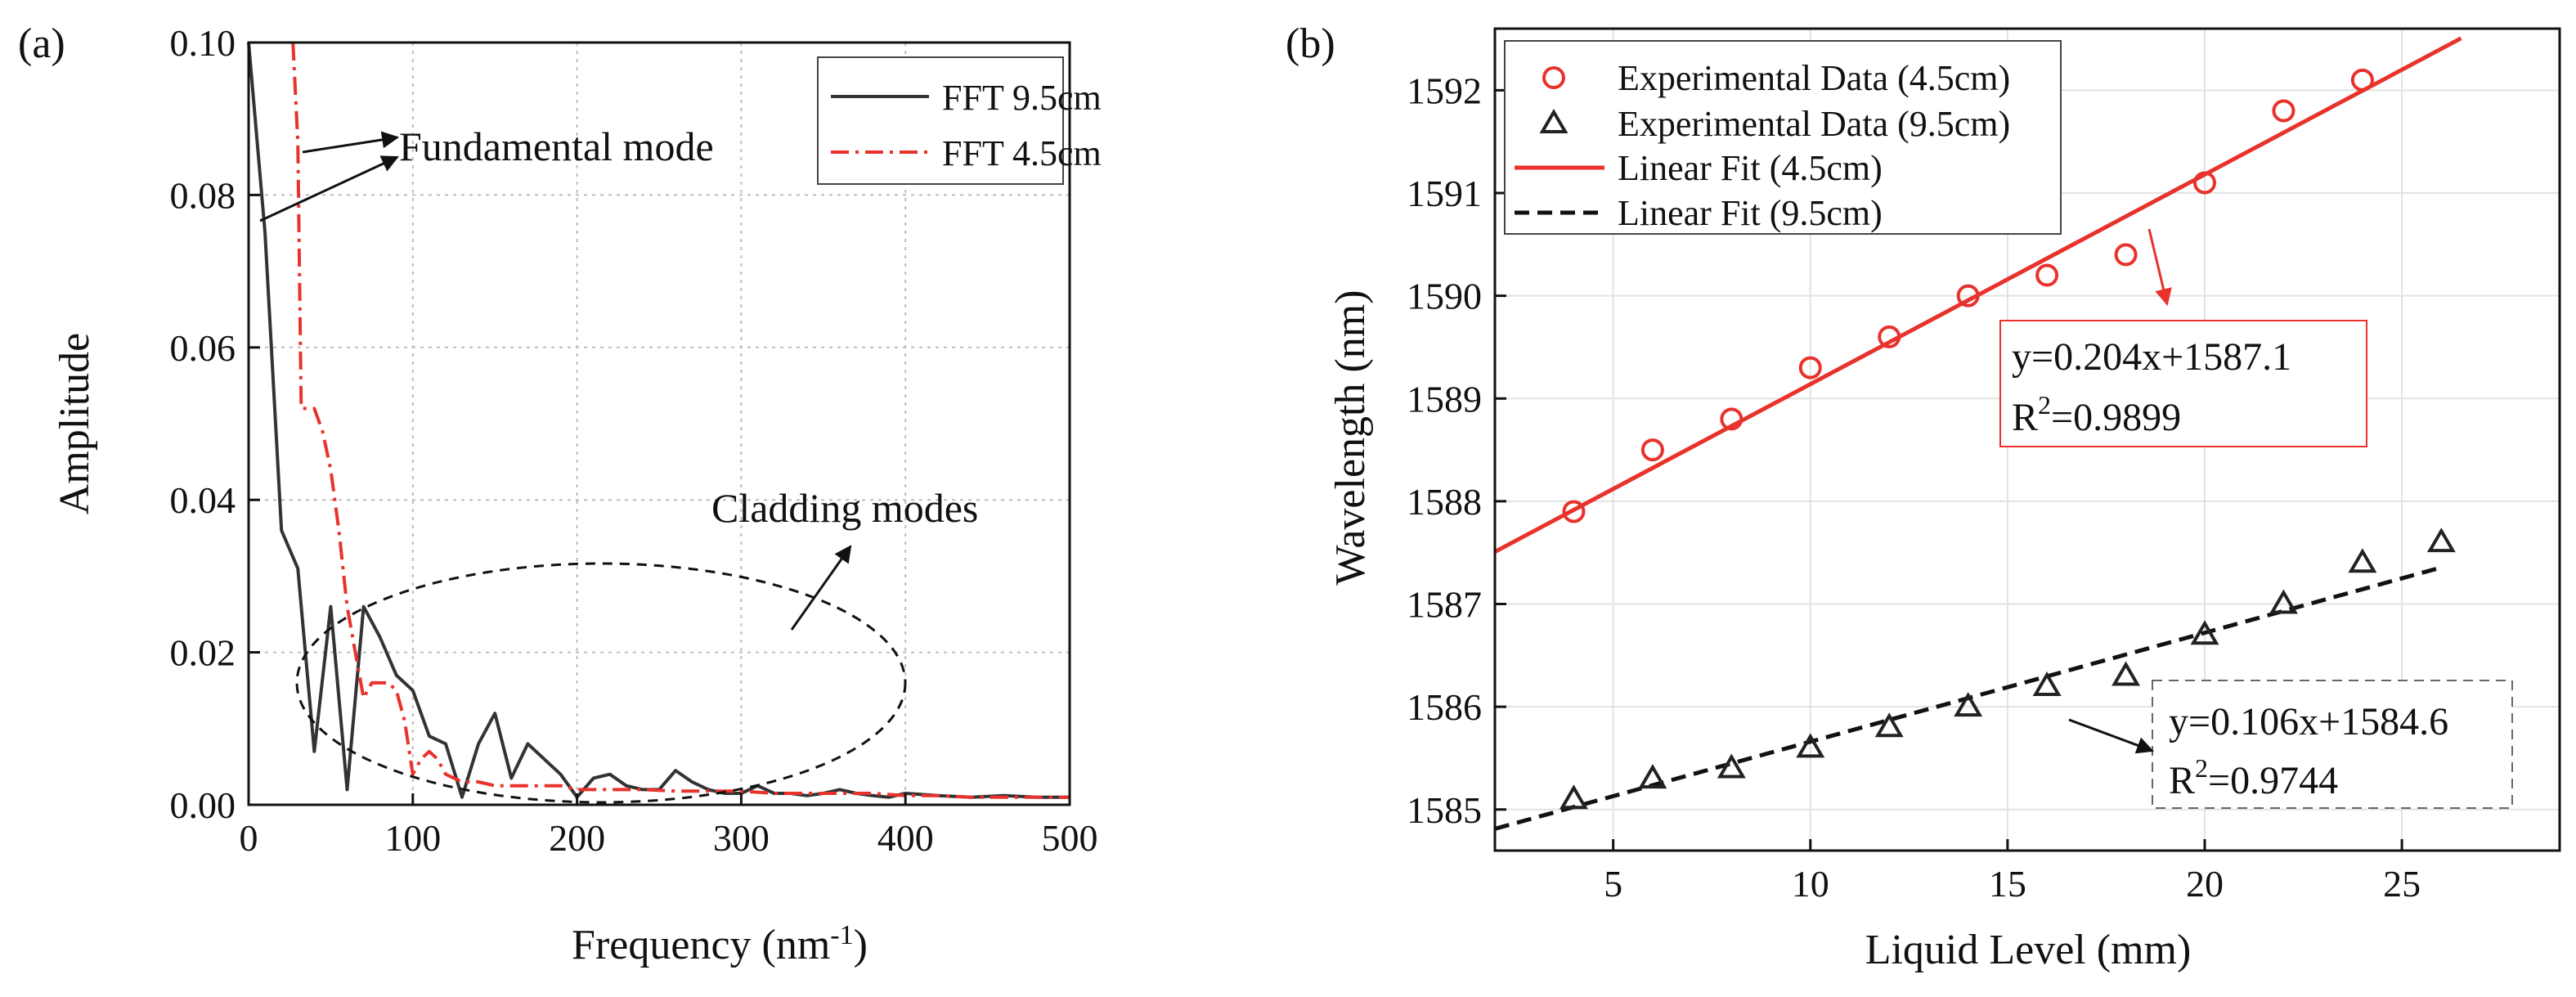  What do you see at coordinates (203, 500) in the screenshot?
I see `tick-label-y-a: 0.04` at bounding box center [203, 500].